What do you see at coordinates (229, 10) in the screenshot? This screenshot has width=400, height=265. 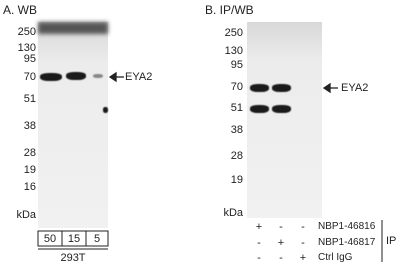 I see `panel-title: B. IP/WB` at bounding box center [229, 10].